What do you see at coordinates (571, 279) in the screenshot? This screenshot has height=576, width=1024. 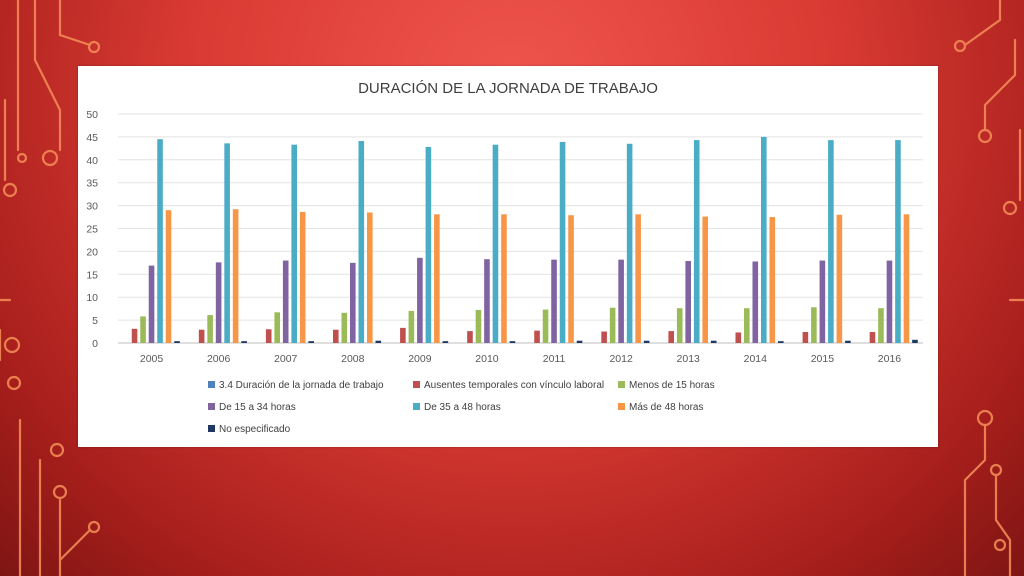 I see `bar-2011-s5` at bounding box center [571, 279].